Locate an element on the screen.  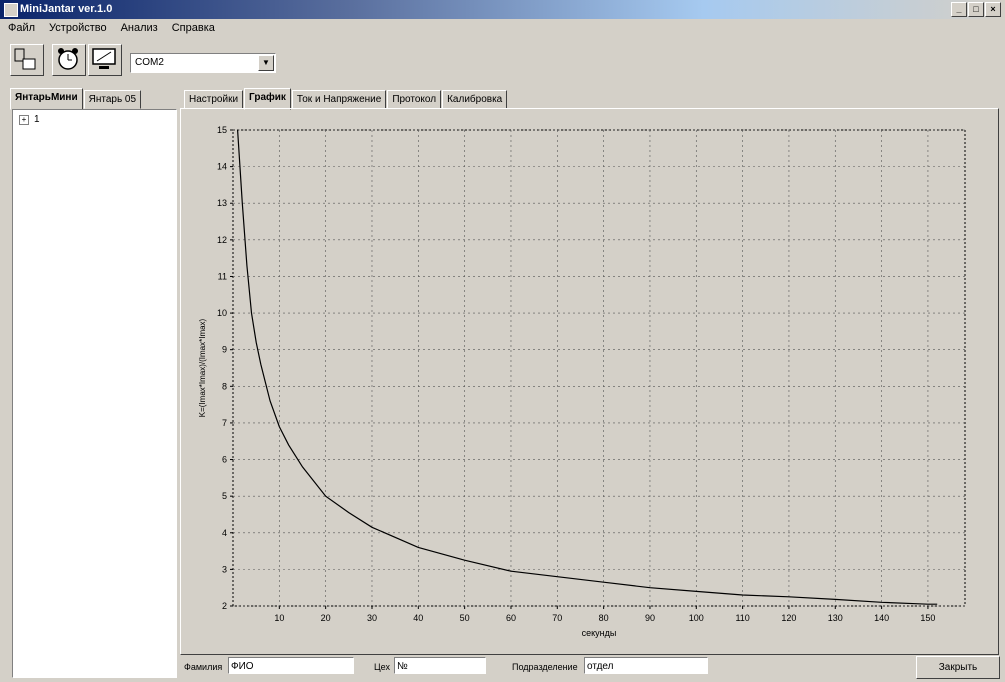
y-tick-label: 5 is located at coordinates (224, 496).